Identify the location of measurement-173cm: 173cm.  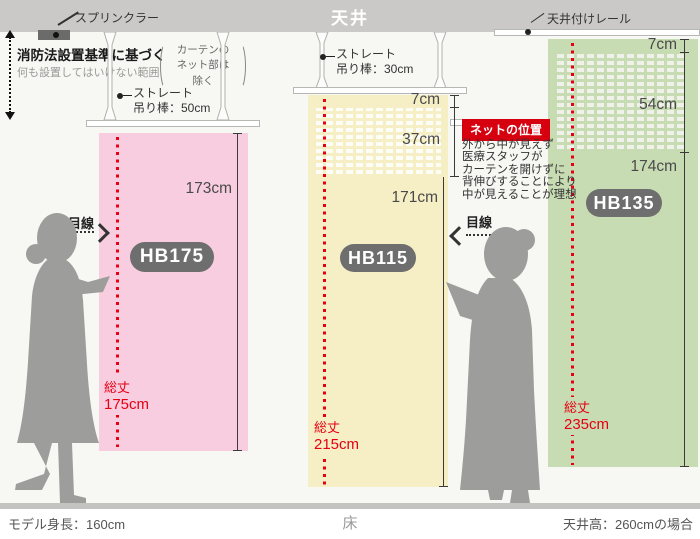
(208, 188).